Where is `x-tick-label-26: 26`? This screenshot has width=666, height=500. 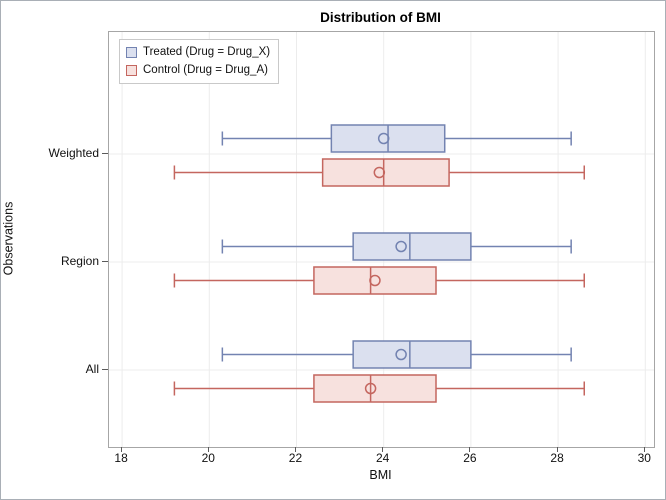
x-tick-label-26: 26 is located at coordinates (470, 458).